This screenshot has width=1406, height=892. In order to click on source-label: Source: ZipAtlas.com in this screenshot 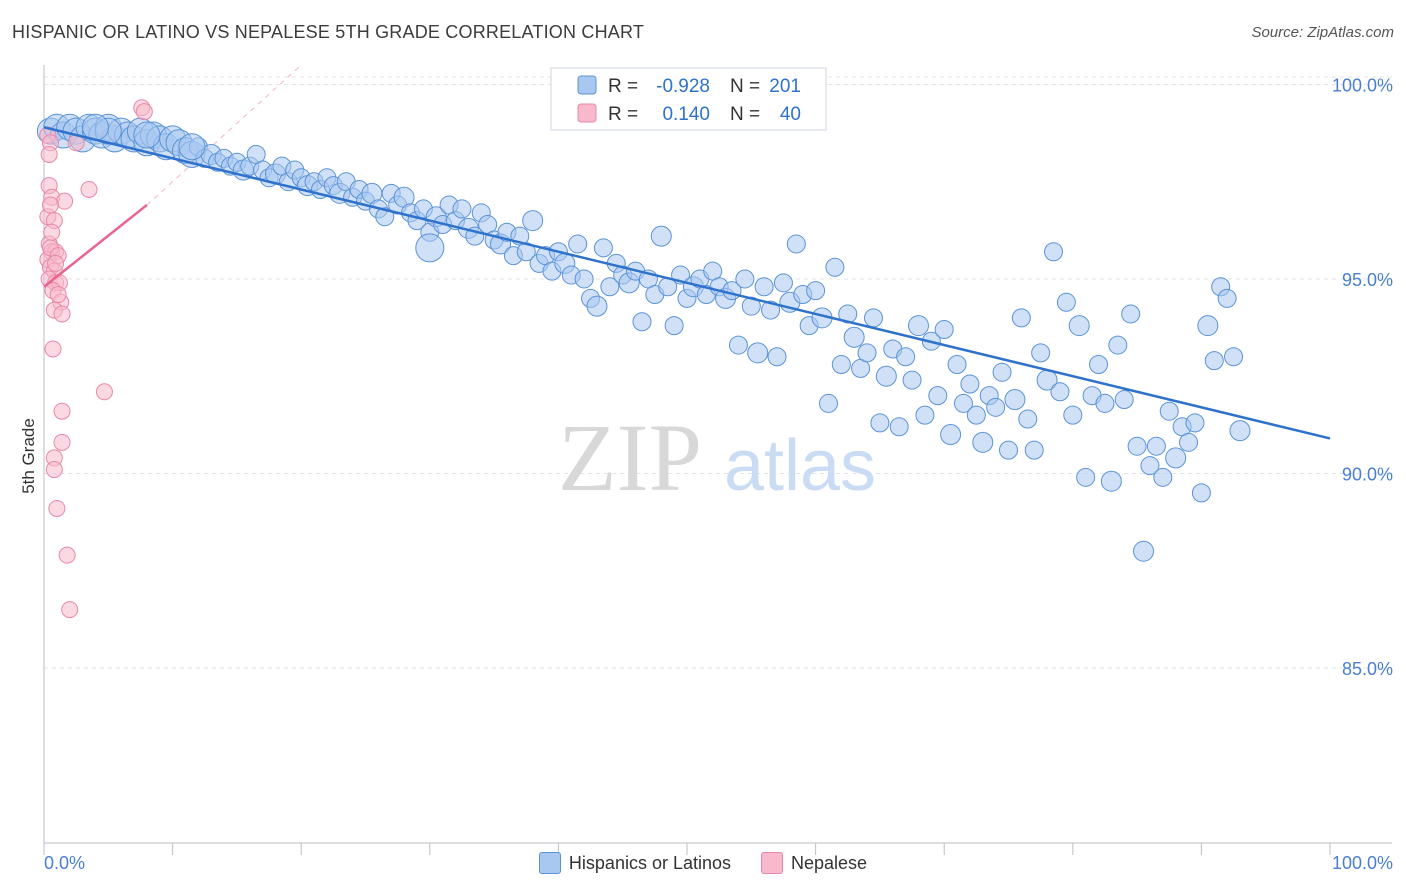, I will do `click(1322, 32)`.